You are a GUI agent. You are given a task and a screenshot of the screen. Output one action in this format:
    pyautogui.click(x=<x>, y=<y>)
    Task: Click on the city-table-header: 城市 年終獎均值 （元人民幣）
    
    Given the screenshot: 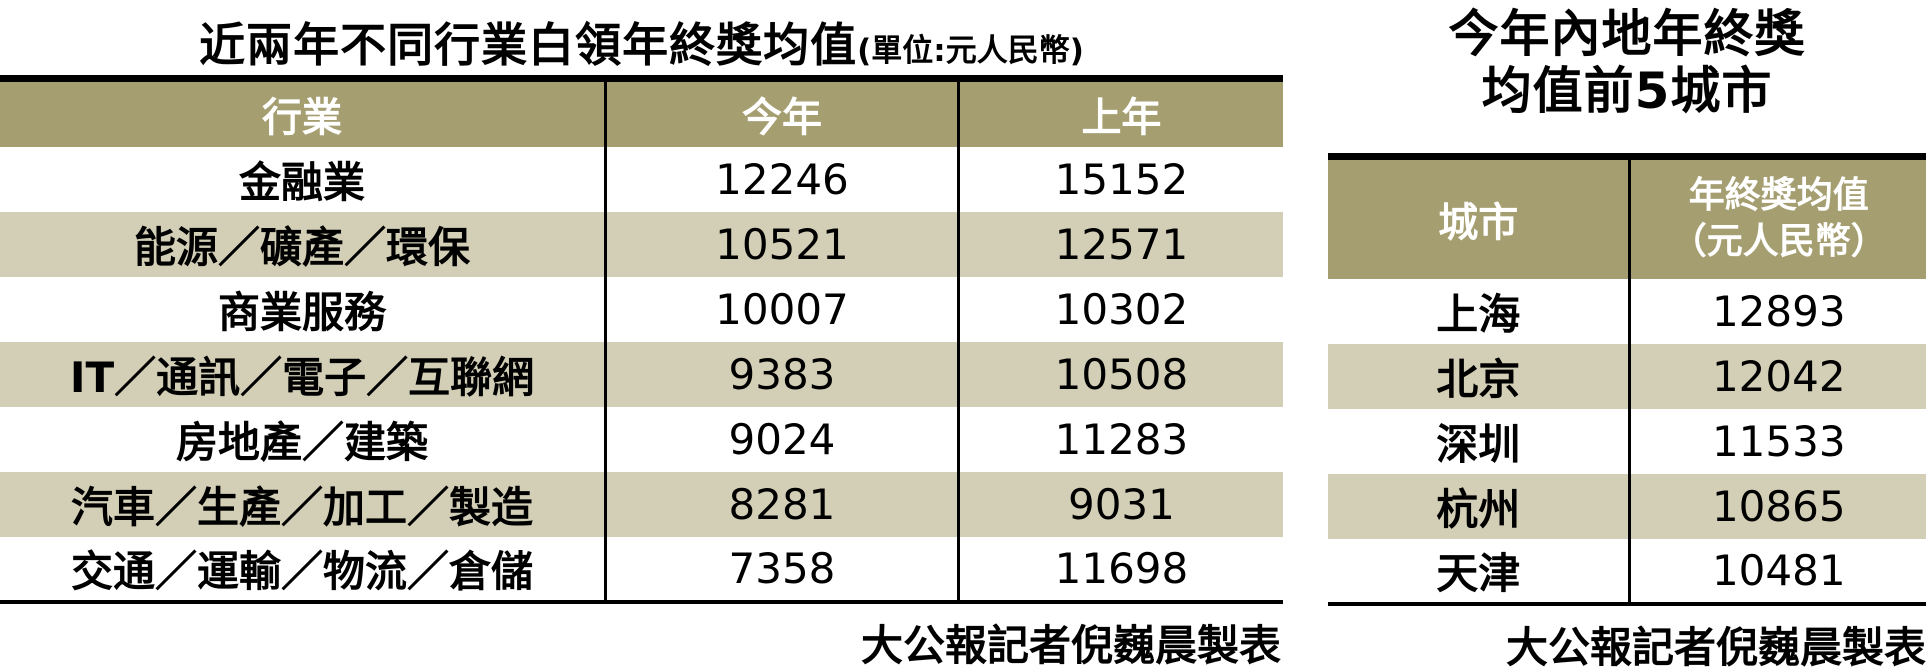 What is the action you would take?
    pyautogui.click(x=1627, y=217)
    